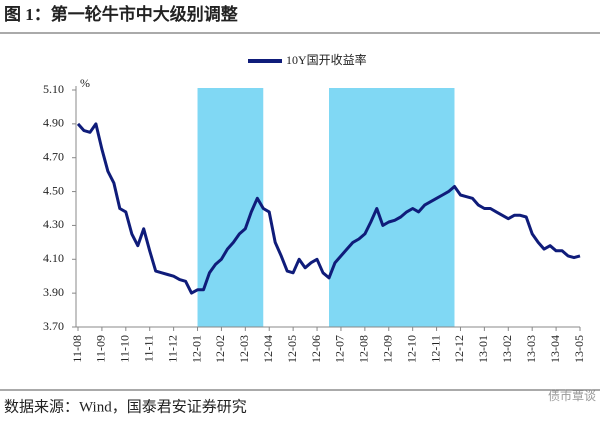 Image resolution: width=600 pixels, height=423 pixels. I want to click on x-tick-label: 11-12, so click(172, 349).